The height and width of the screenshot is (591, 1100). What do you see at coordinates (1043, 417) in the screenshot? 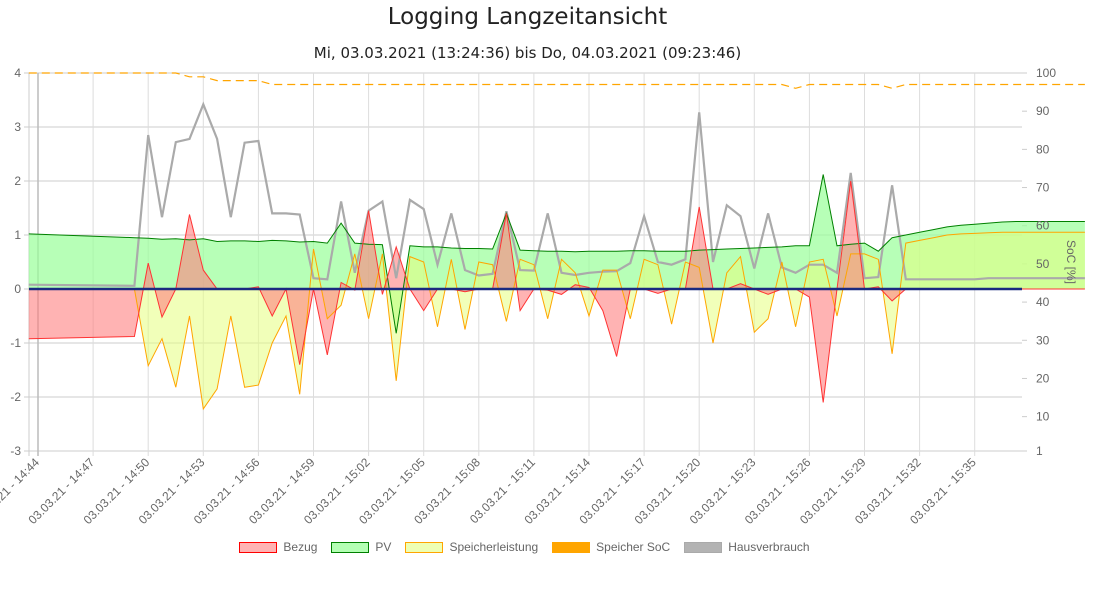
I see `y2-tick-label: 10` at bounding box center [1043, 417].